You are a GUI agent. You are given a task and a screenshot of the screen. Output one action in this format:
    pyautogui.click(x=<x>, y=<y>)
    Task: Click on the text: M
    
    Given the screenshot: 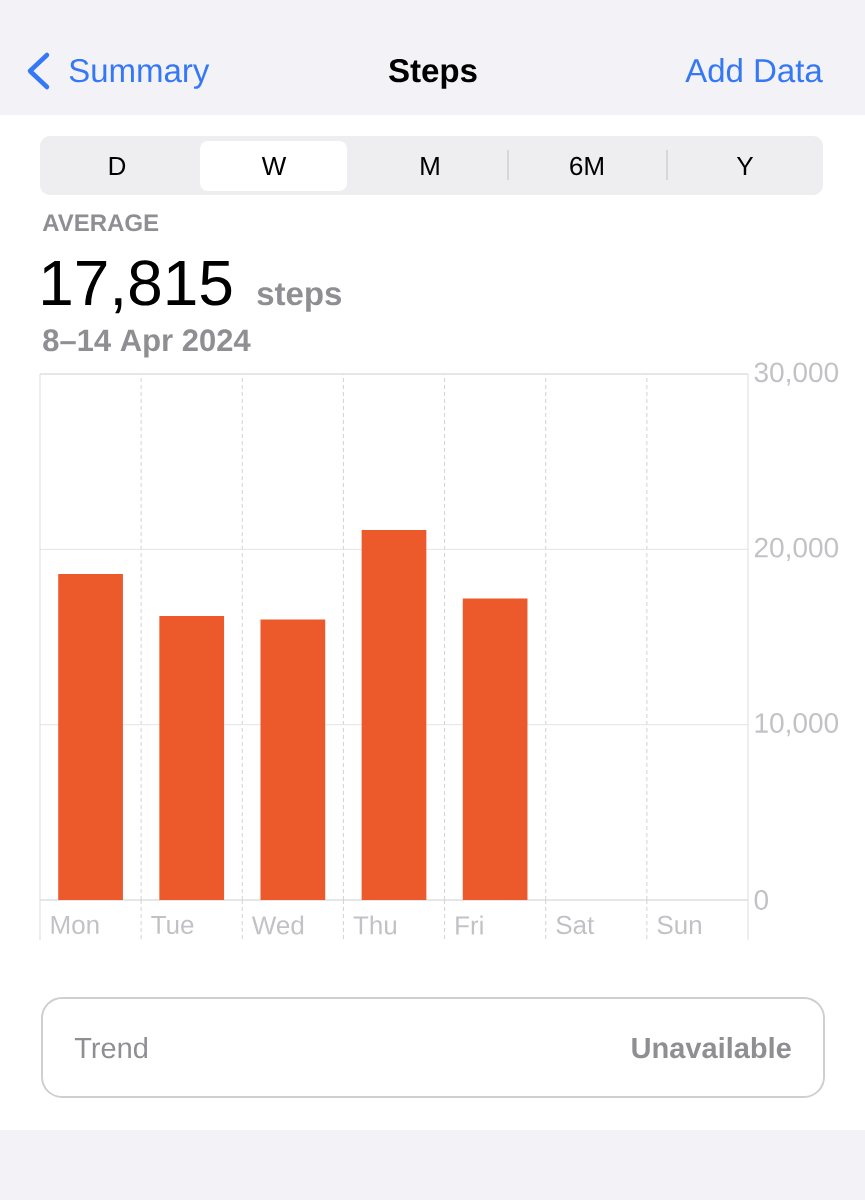 What is the action you would take?
    pyautogui.click(x=430, y=166)
    